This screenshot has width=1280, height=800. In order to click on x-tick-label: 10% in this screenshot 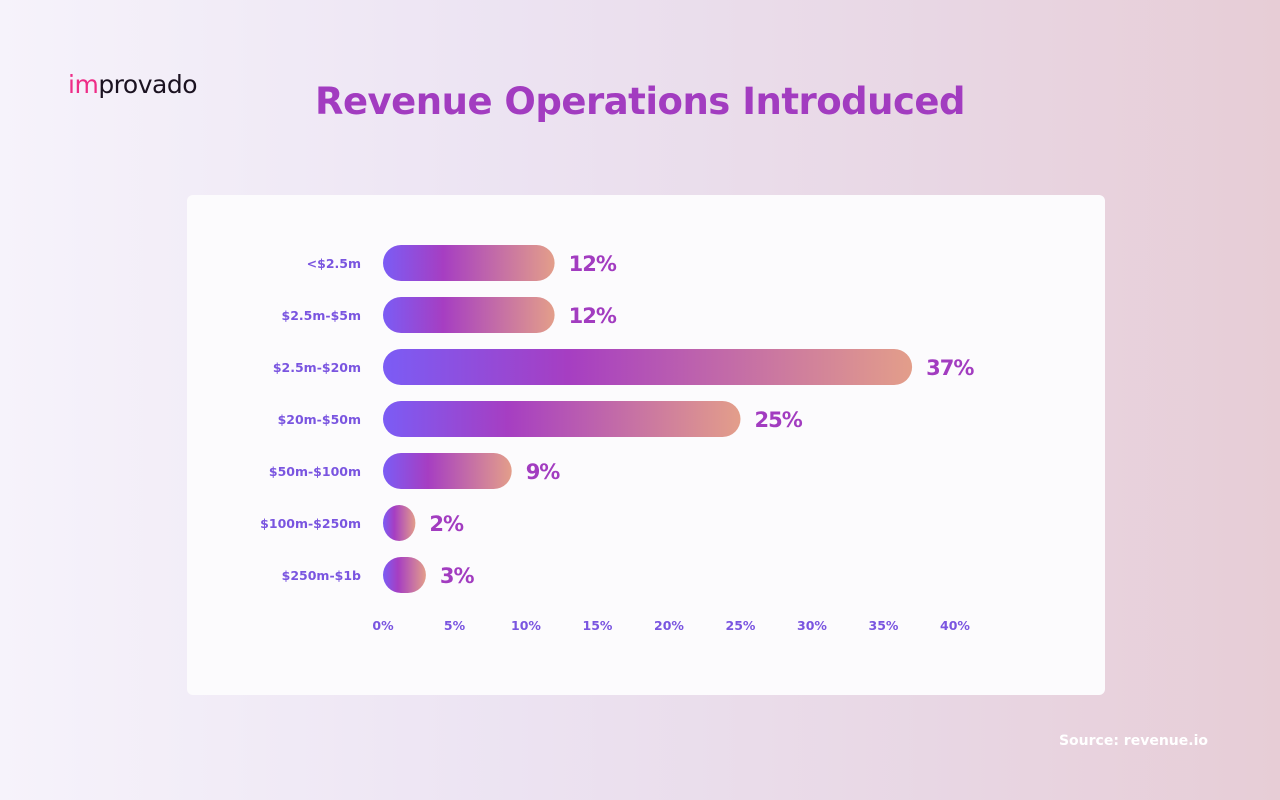, I will do `click(526, 625)`.